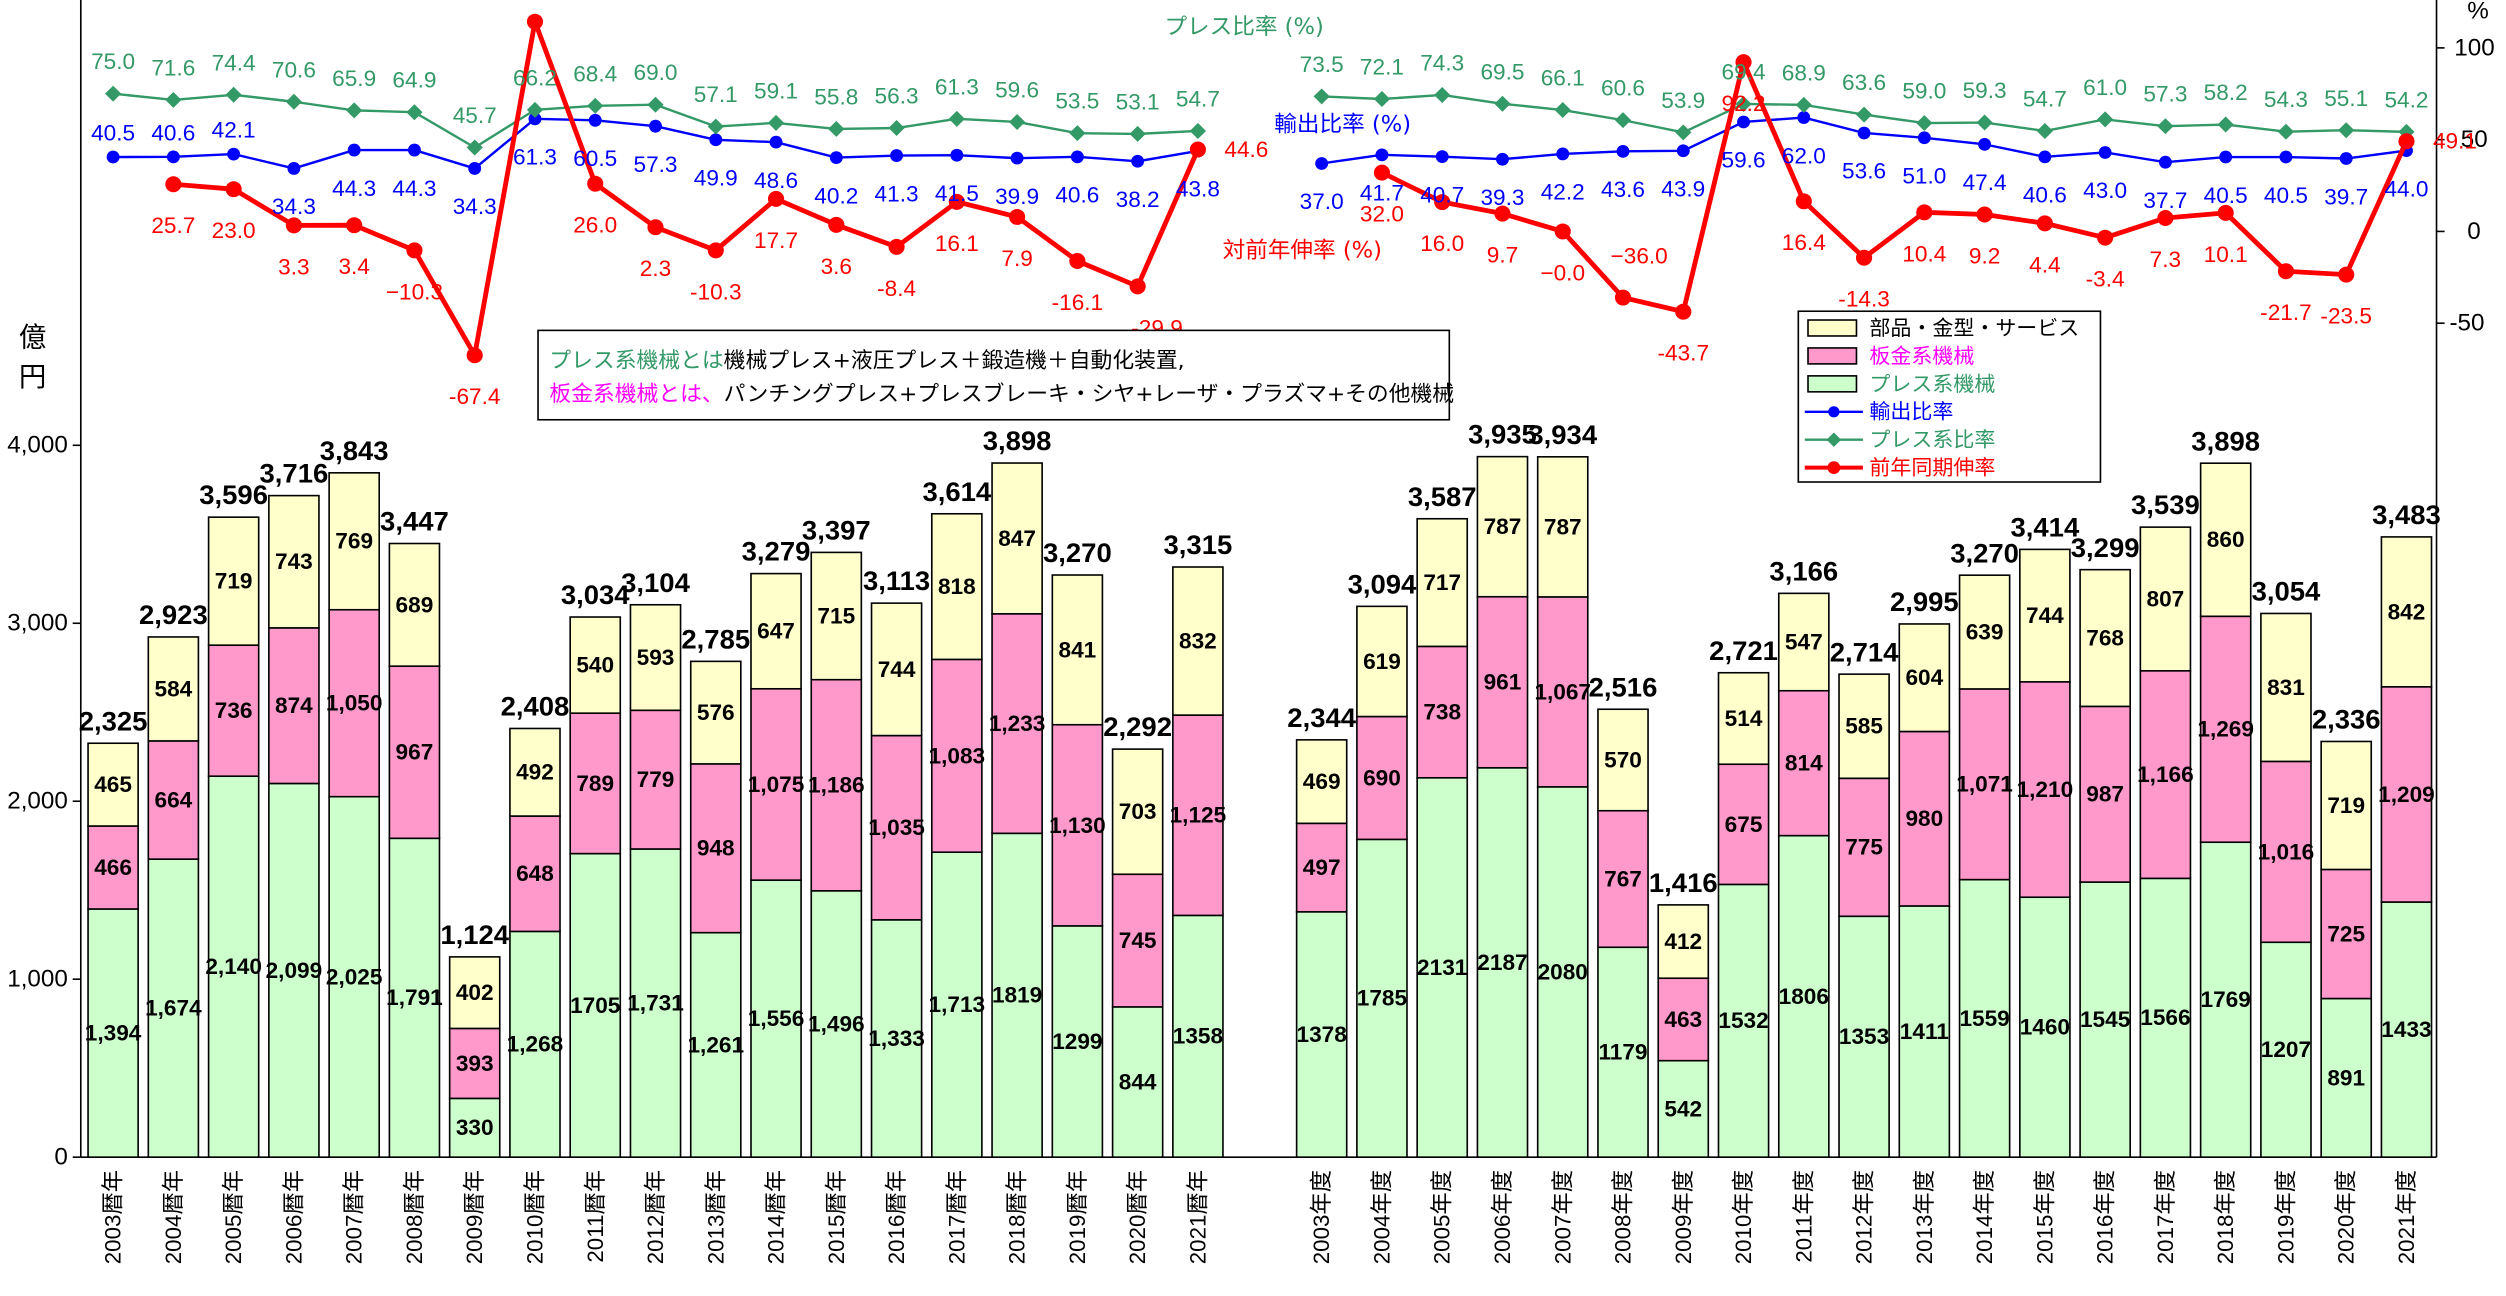 This screenshot has height=1296, width=2506. I want to click on x-tick-label: 2006年度, so click(1502, 1217).